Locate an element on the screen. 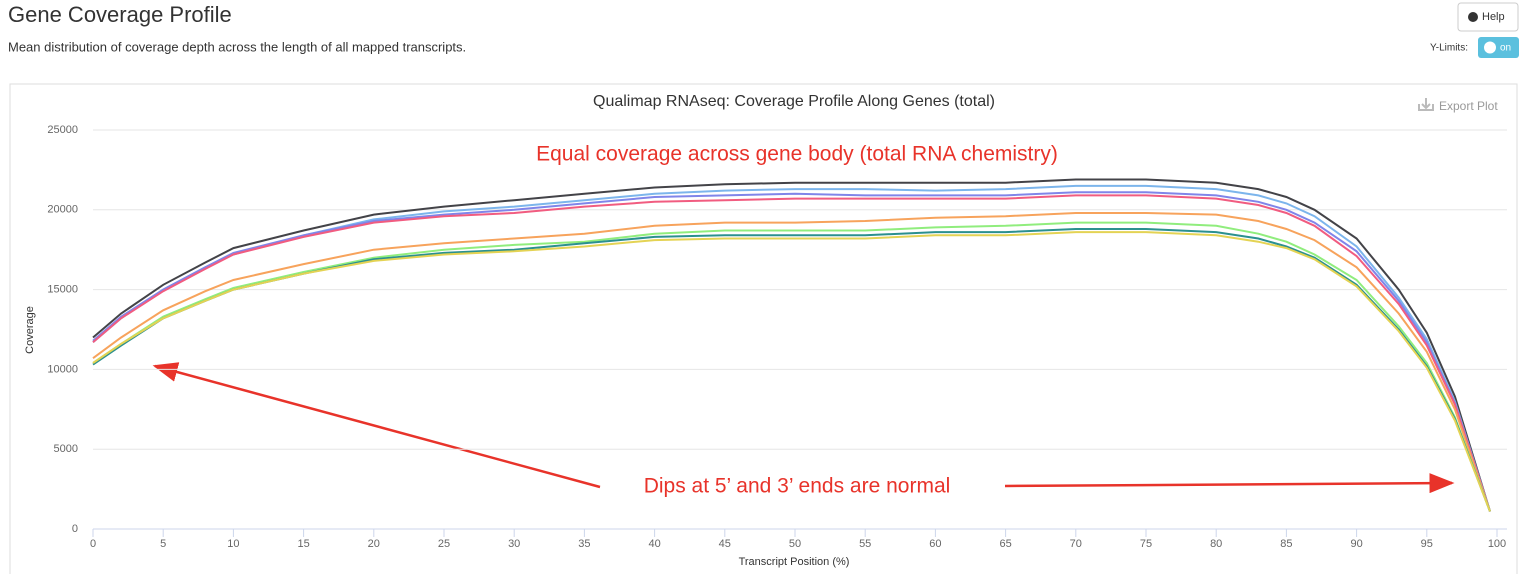 This screenshot has width=1527, height=574. x-tick-label: 35 is located at coordinates (584, 544).